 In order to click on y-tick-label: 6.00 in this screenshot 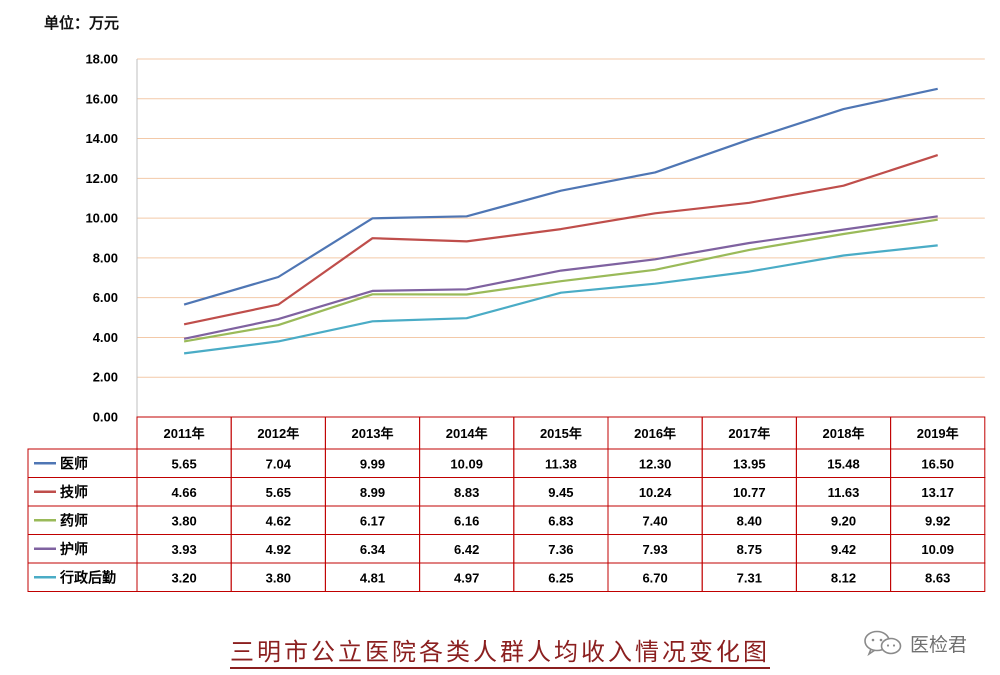, I will do `click(105, 297)`.